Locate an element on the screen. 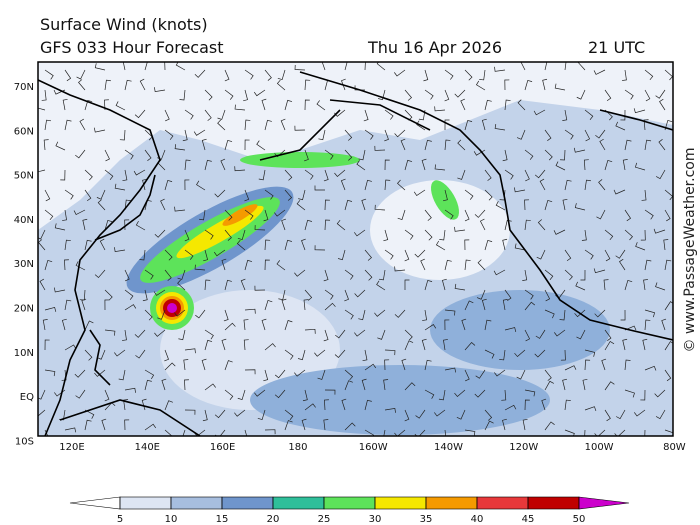 The width and height of the screenshot is (700, 525). time: 21 UTC is located at coordinates (616, 47).